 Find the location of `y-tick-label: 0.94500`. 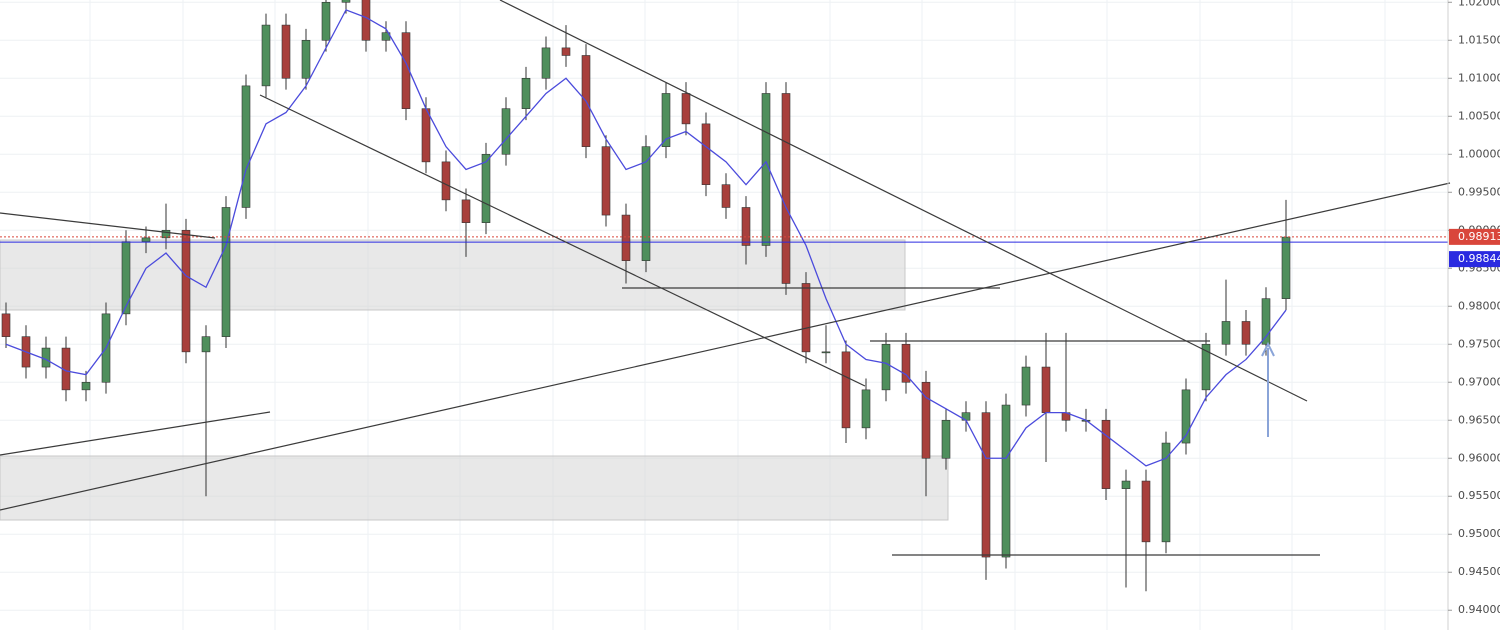

y-tick-label: 0.94500 is located at coordinates (1479, 571).